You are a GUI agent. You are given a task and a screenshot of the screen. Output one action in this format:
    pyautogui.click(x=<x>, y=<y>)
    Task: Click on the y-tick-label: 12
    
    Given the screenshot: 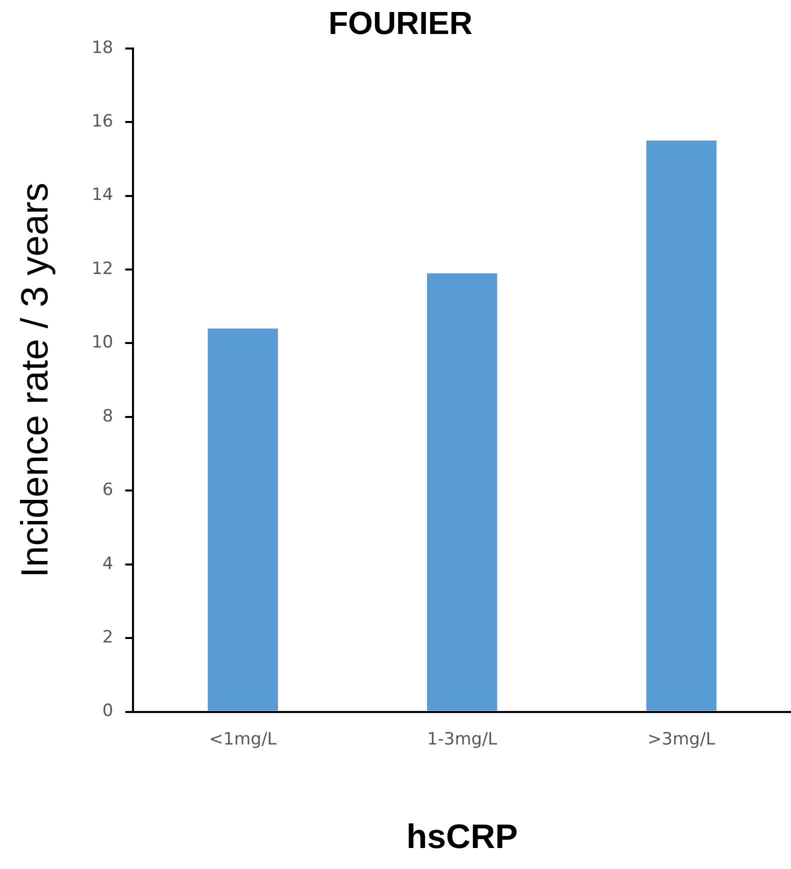 What is the action you would take?
    pyautogui.click(x=103, y=268)
    